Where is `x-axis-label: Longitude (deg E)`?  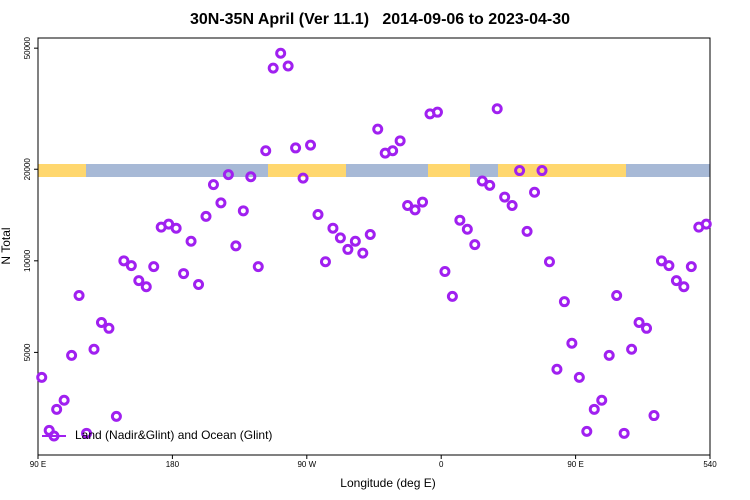 x-axis-label: Longitude (deg E) is located at coordinates (387, 483).